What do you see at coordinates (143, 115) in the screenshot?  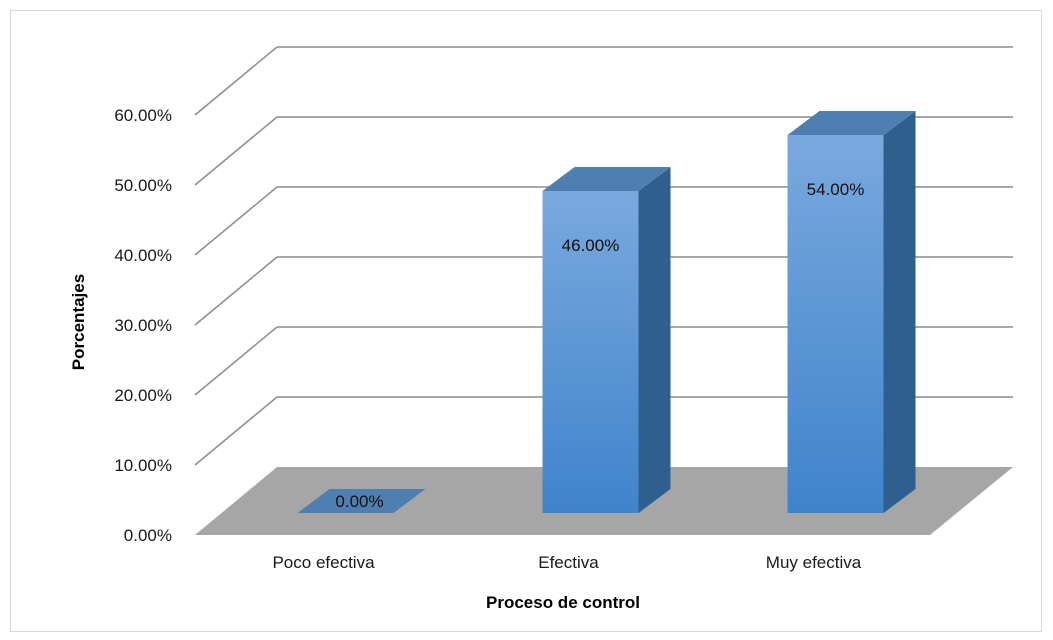 I see `y-tick-label: 60.00%` at bounding box center [143, 115].